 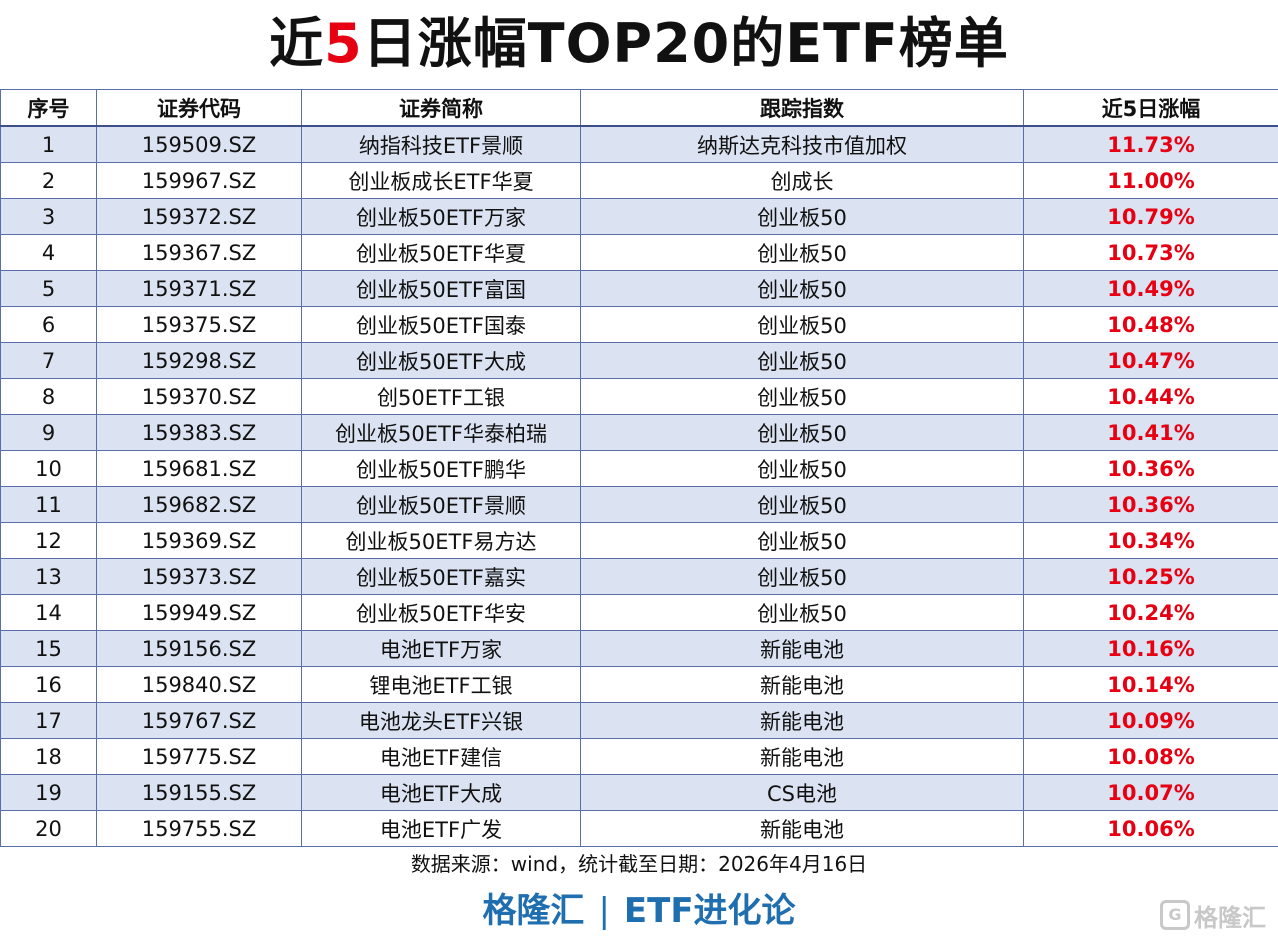 What do you see at coordinates (48, 468) in the screenshot?
I see `cell-rank: 10` at bounding box center [48, 468].